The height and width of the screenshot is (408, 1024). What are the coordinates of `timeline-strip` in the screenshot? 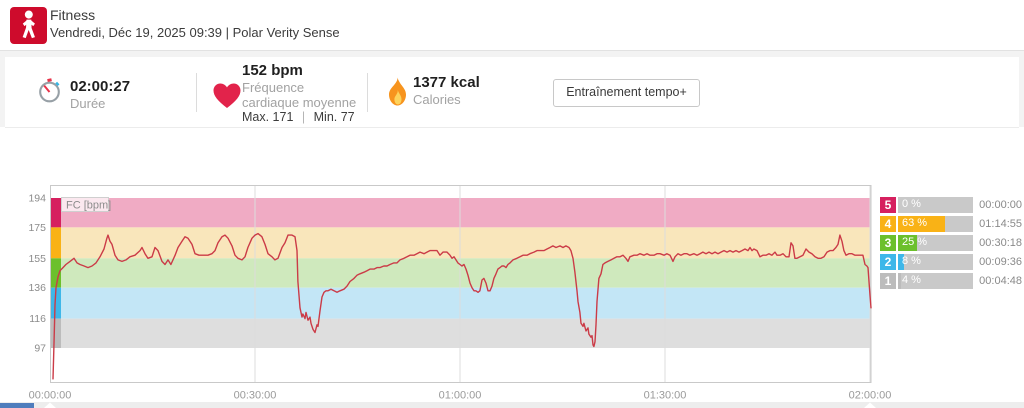 It's located at (512, 405).